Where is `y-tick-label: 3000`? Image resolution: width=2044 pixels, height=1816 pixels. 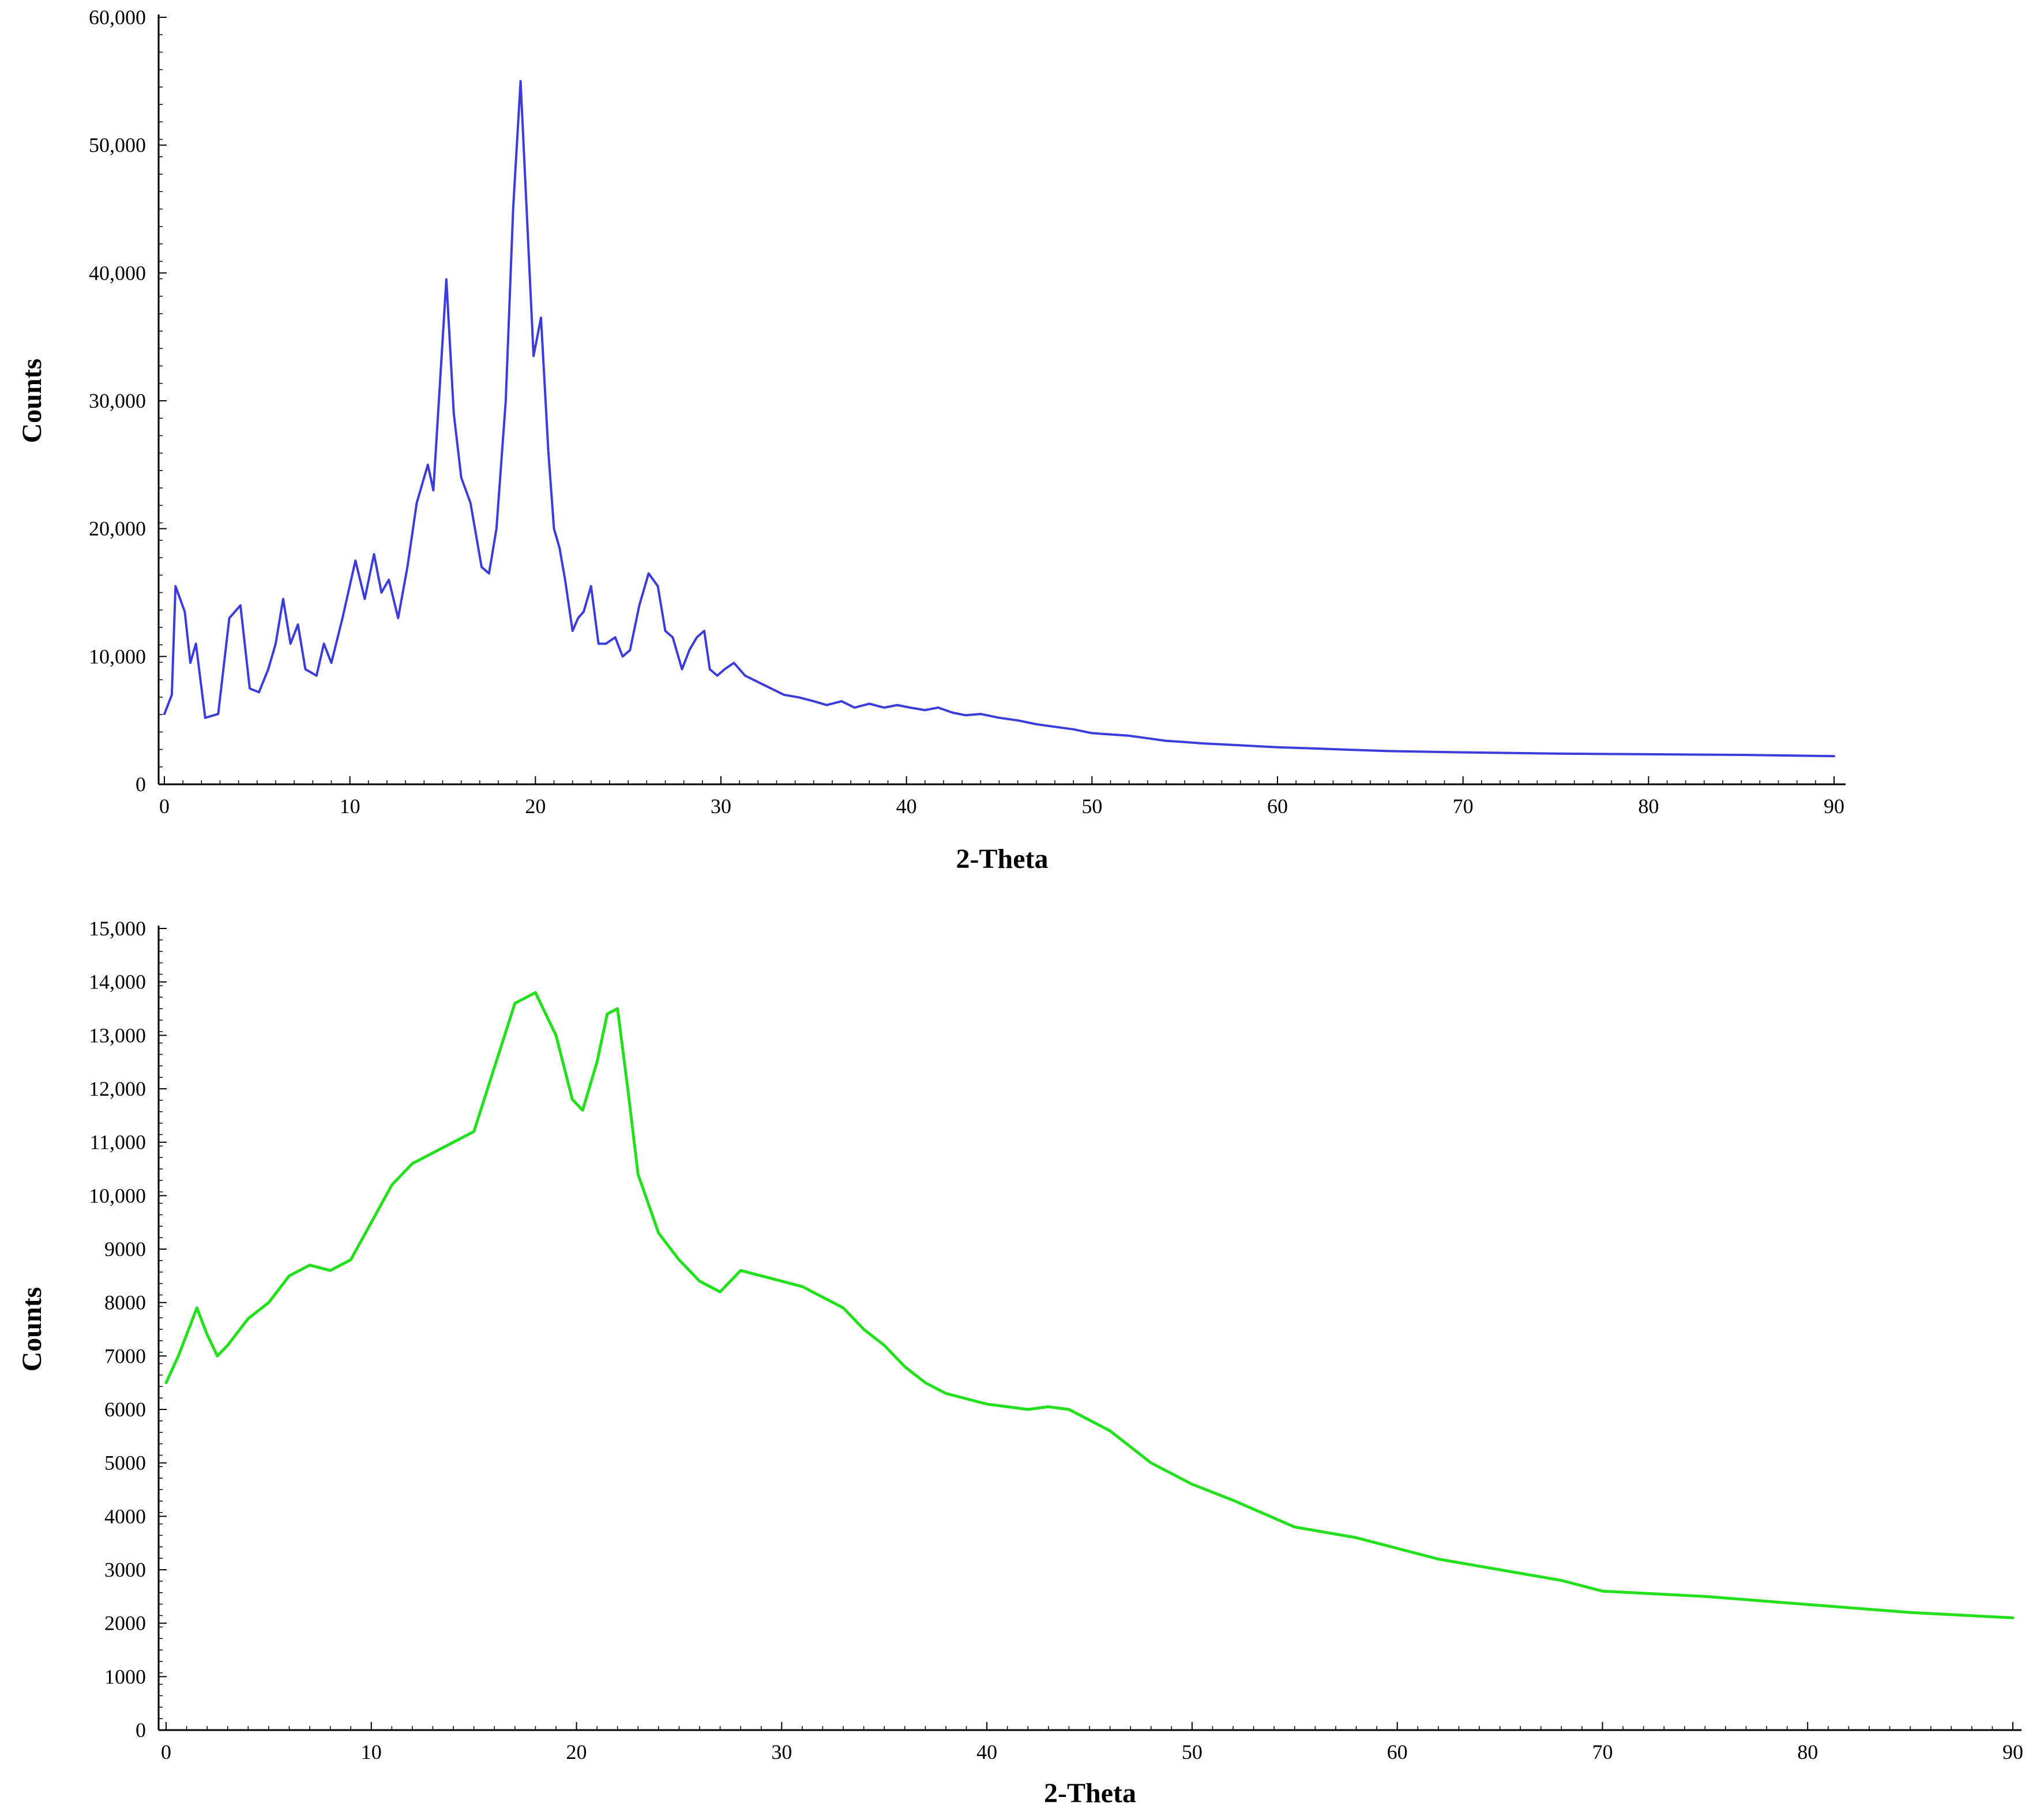
y-tick-label: 3000 is located at coordinates (125, 1569).